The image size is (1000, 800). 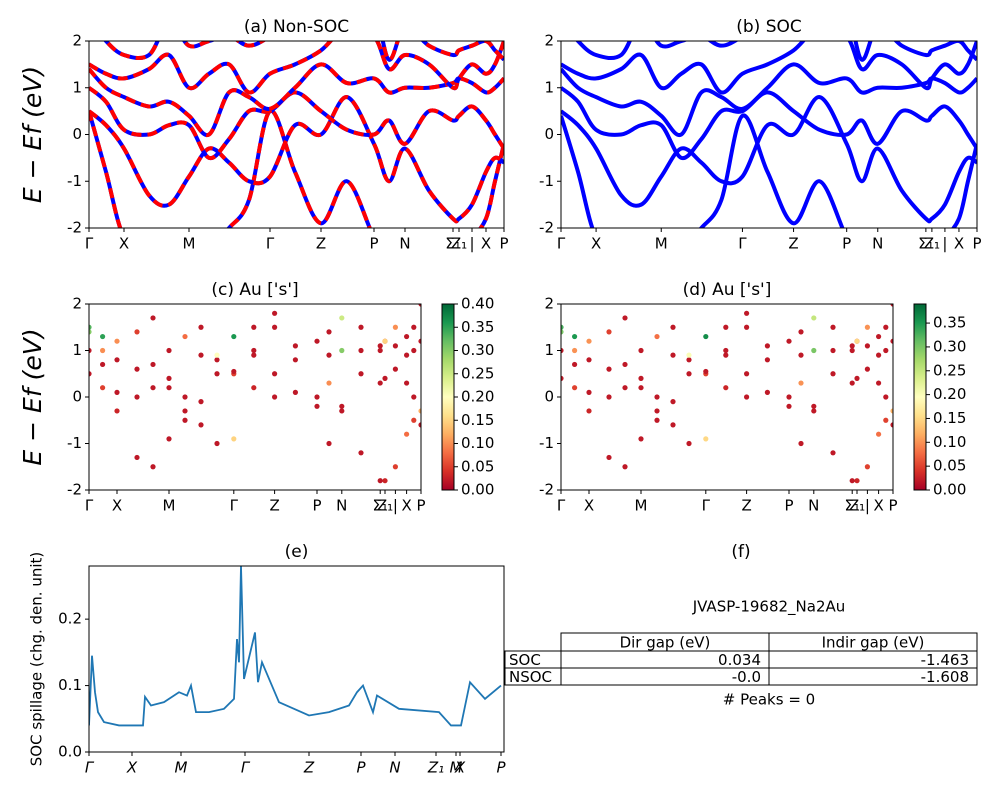 I want to click on colorbar-tick-label: 0.35, so click(x=949, y=323).